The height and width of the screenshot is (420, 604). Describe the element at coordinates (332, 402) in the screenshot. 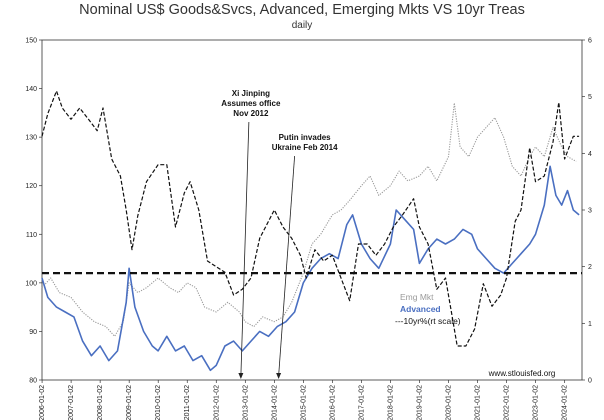

I see `x-tick-label: 2016-01-02` at that location.